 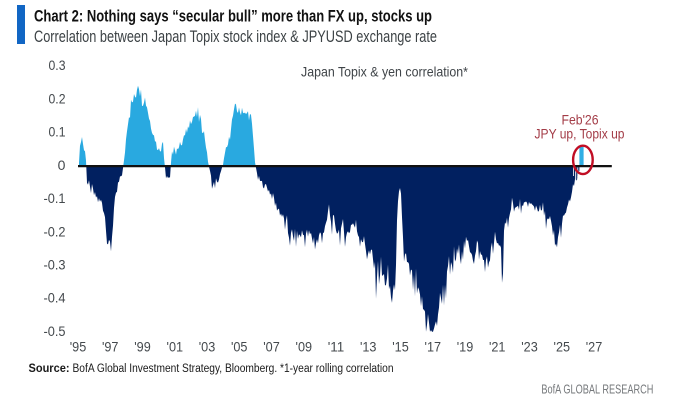 What do you see at coordinates (49, 369) in the screenshot?
I see `svg-text: Source:` at bounding box center [49, 369].